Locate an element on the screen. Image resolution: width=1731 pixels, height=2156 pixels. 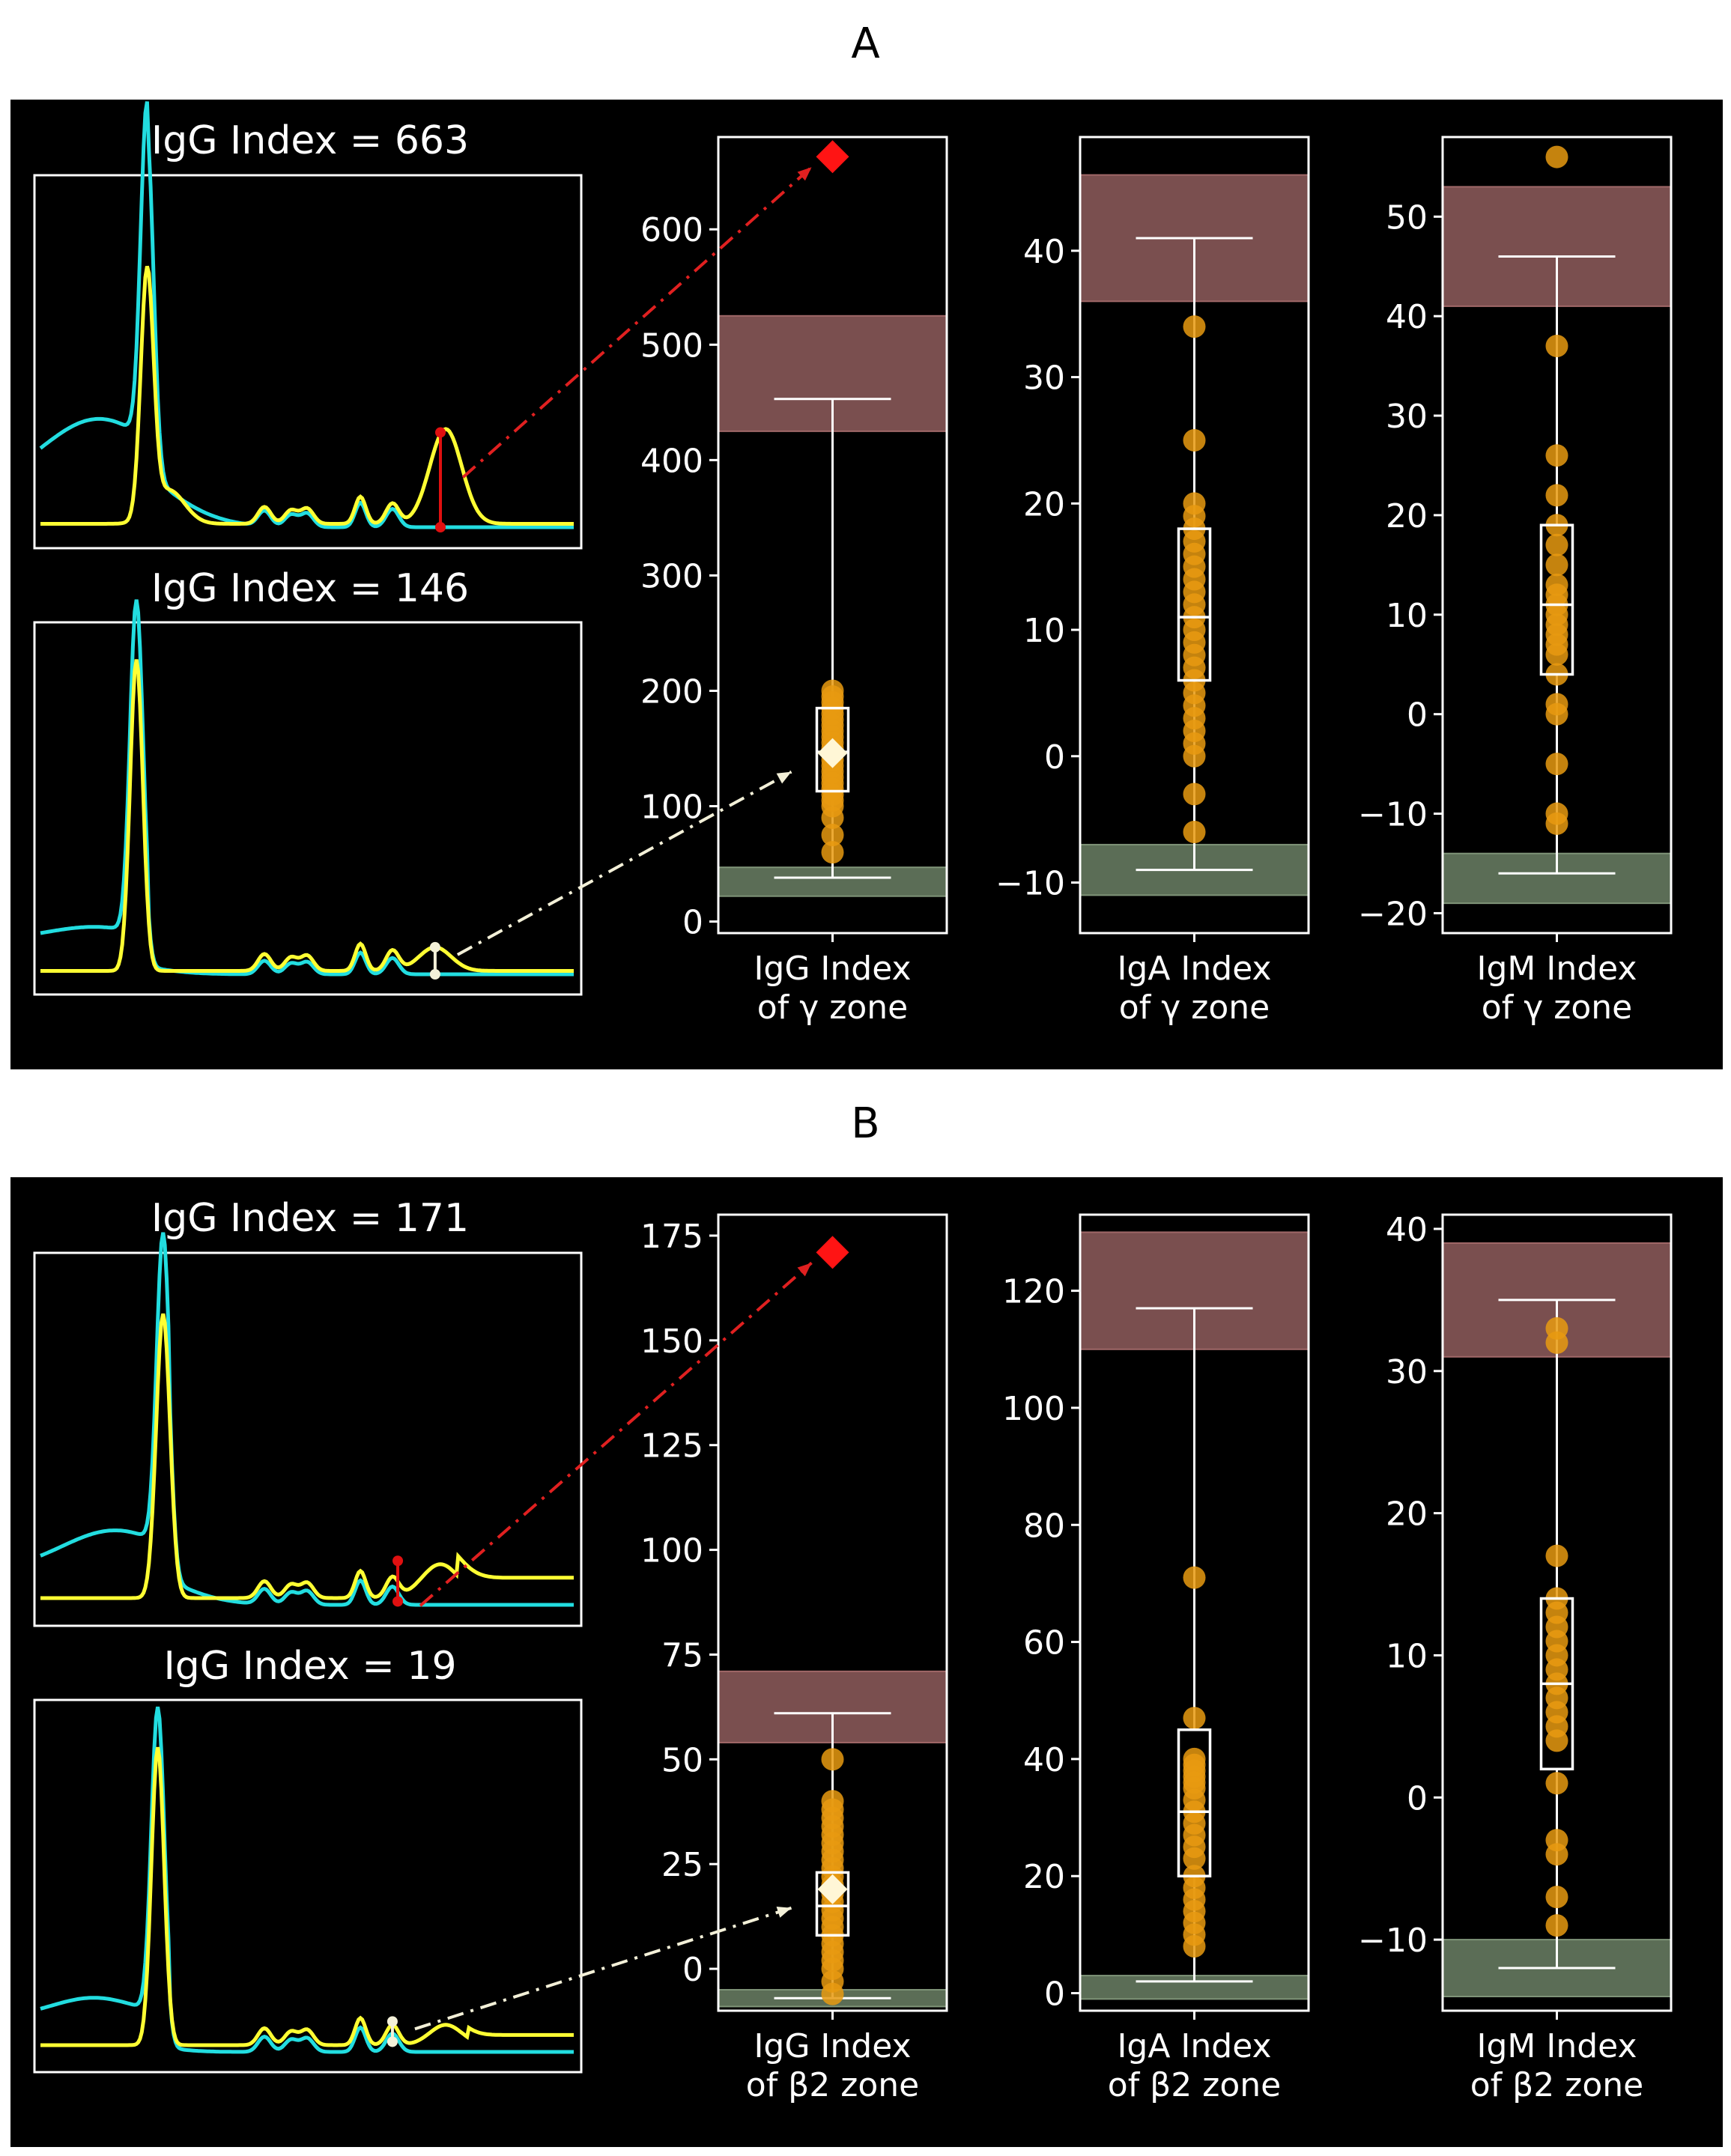
ytick-label-b-3-5: 30 is located at coordinates (1407, 1372).